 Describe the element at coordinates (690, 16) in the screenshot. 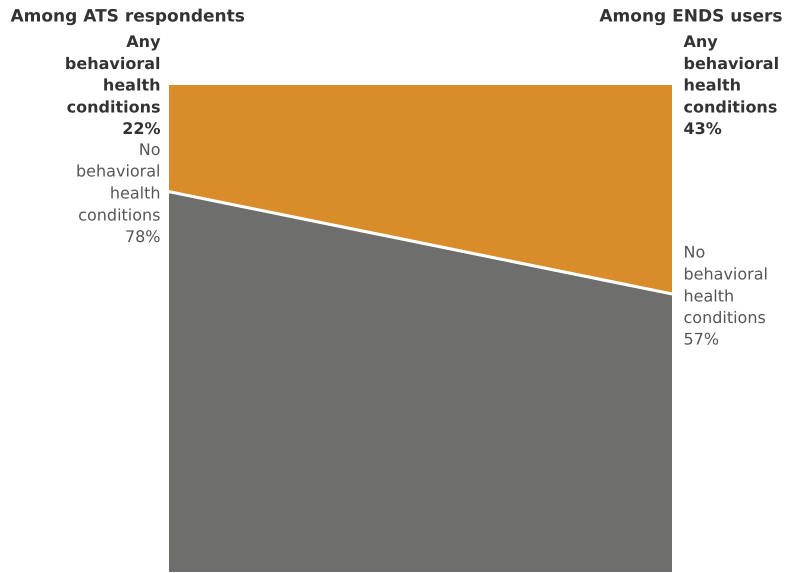

I see `x-tick-label: Among ENDS users` at that location.